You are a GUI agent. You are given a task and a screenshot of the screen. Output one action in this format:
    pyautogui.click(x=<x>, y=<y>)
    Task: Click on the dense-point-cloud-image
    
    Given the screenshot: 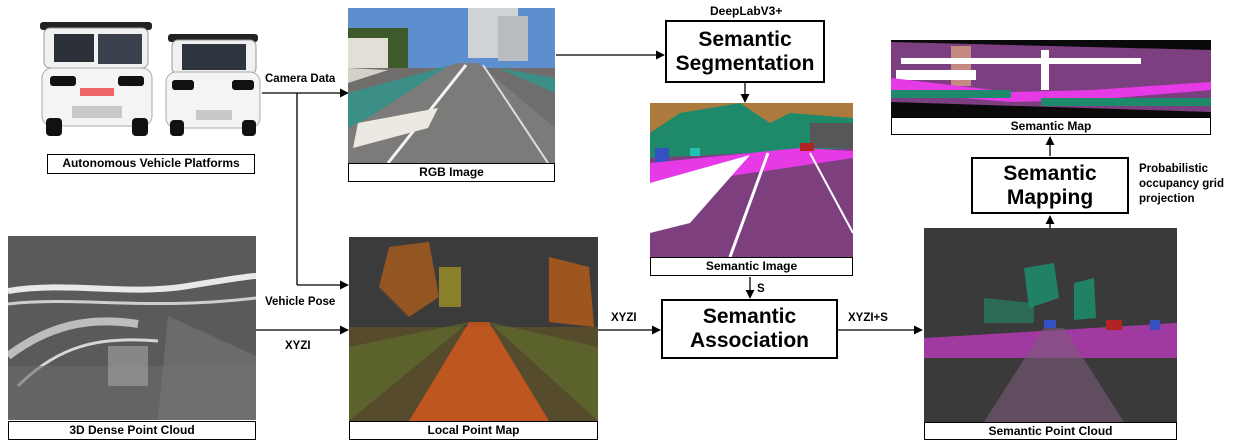 What is the action you would take?
    pyautogui.click(x=132, y=328)
    